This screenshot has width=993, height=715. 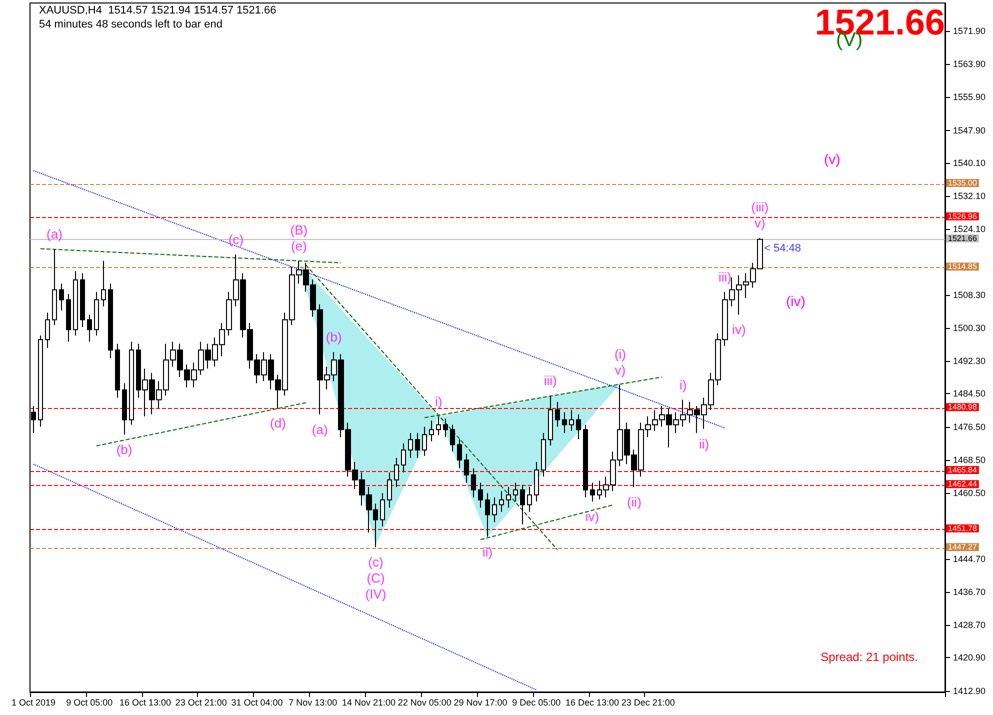 I want to click on ref-line-label: 1526.96, so click(x=963, y=216).